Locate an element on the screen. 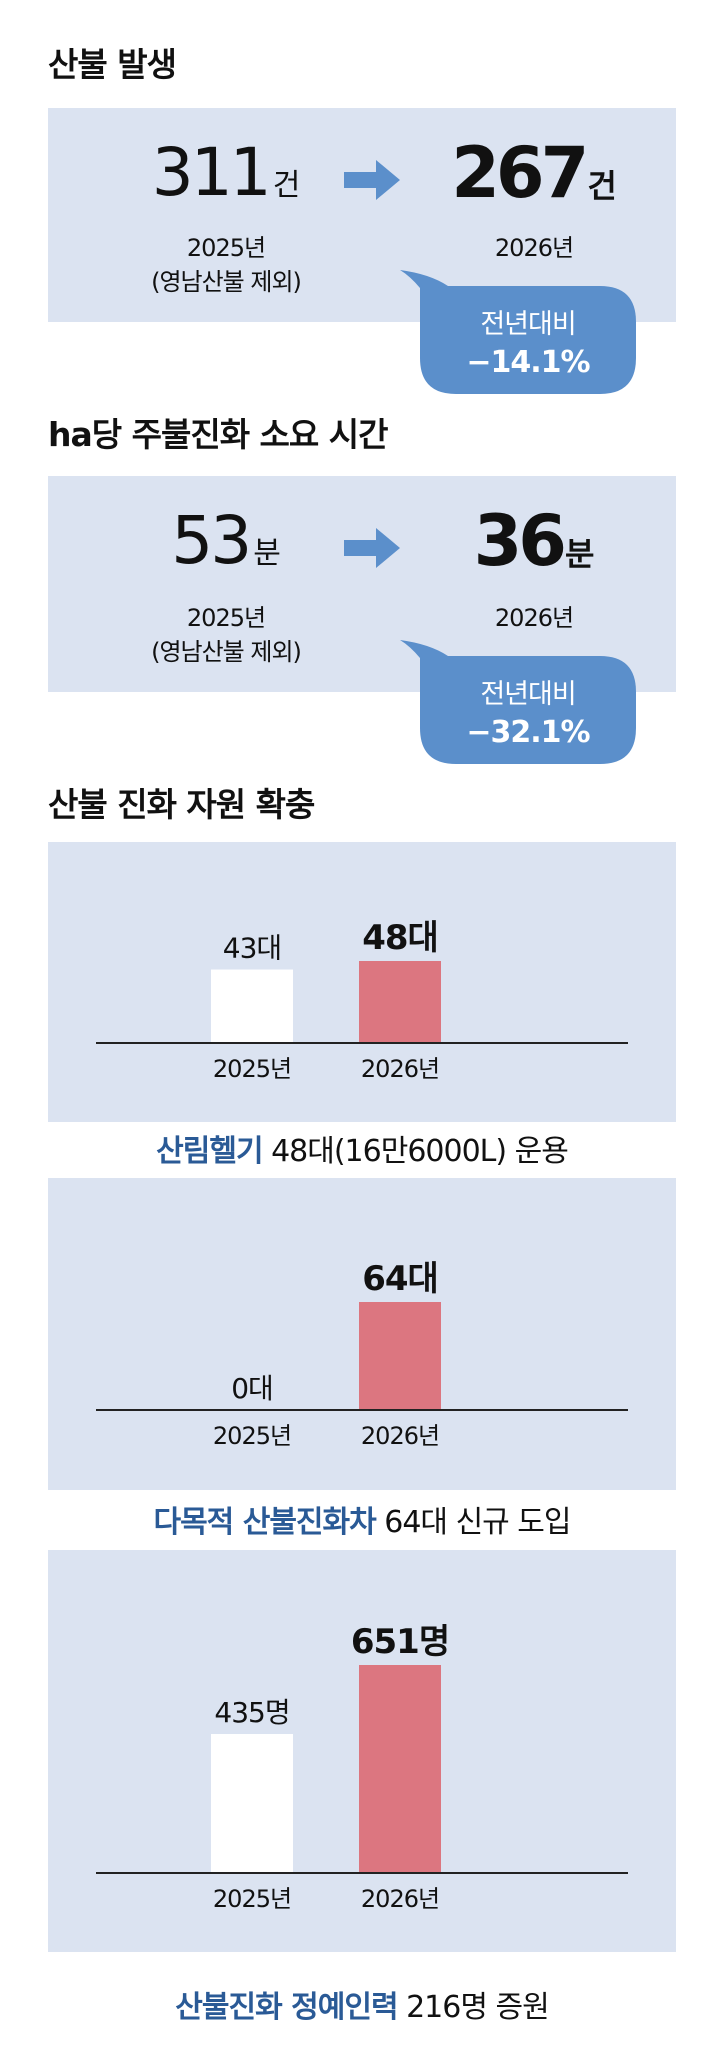  suppression-time-after-year: 2026년 is located at coordinates (534, 618).